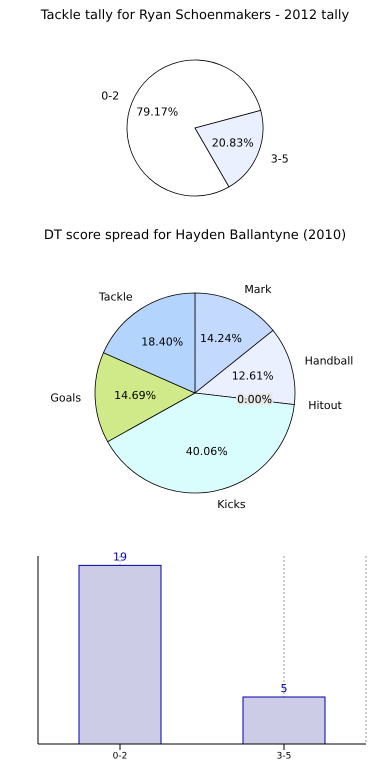 This screenshot has height=780, width=390. Describe the element at coordinates (233, 143) in the screenshot. I see `data-label: 20.83%` at that location.